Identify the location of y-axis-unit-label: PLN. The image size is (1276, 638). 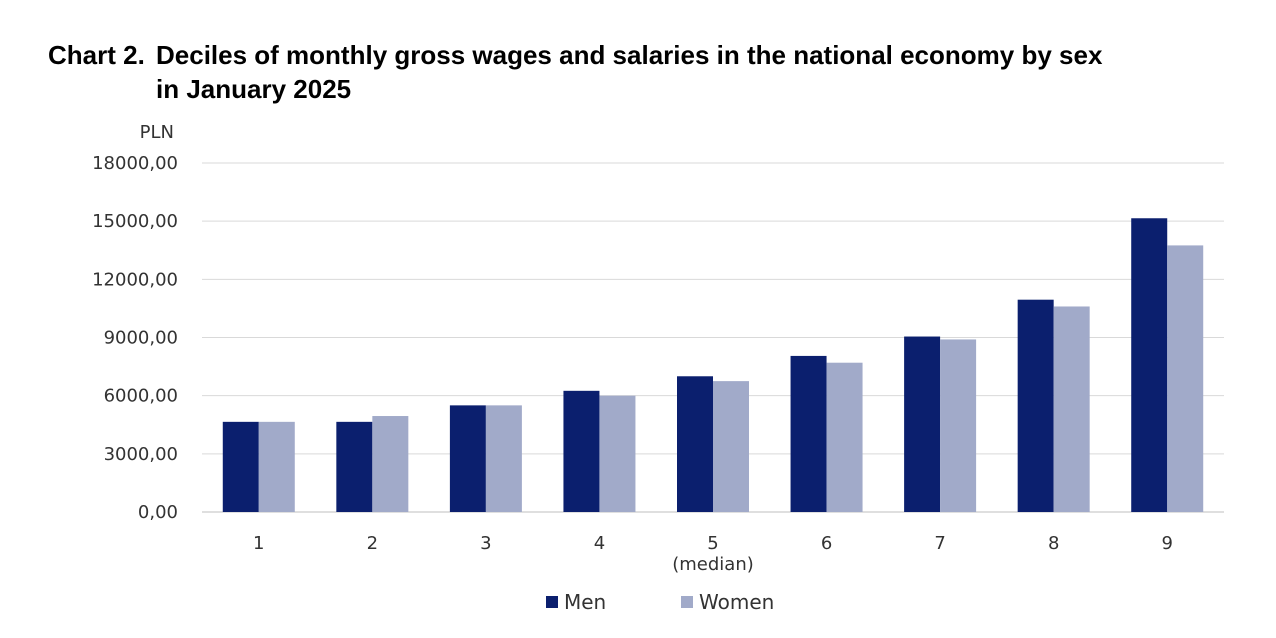
(157, 132).